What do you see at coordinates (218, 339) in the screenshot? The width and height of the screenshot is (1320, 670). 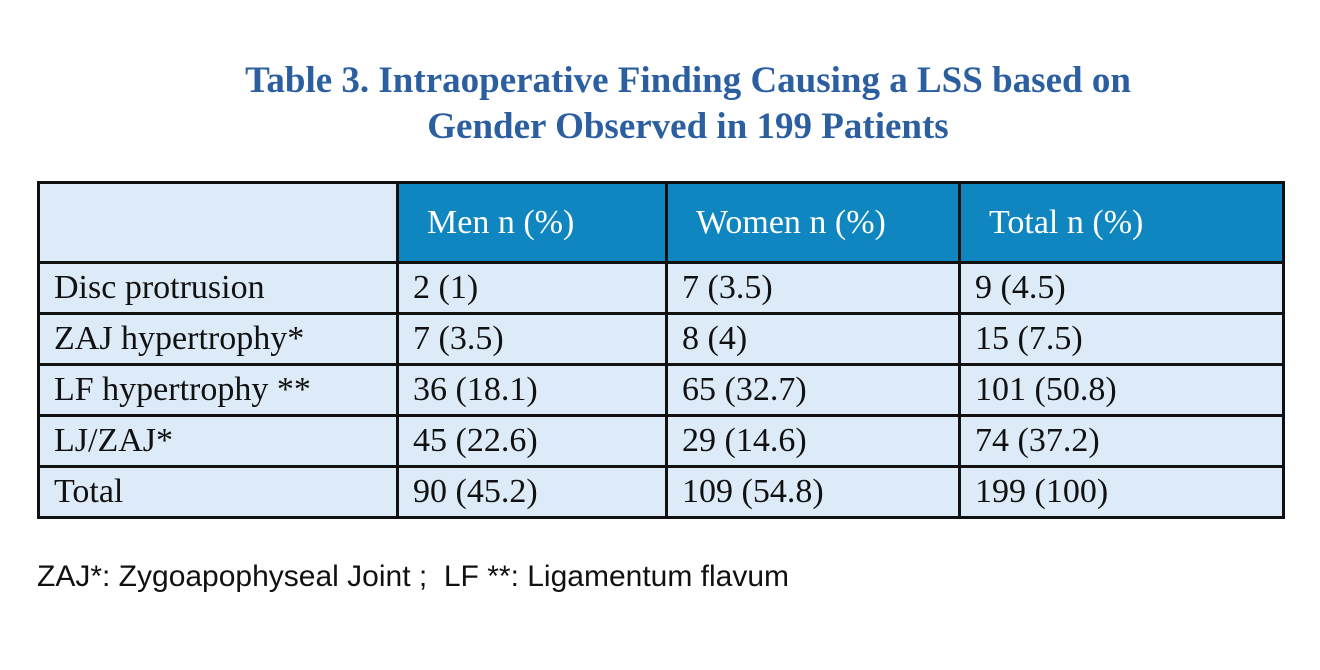 I see `row-label: ZAJ hypertrophy*` at bounding box center [218, 339].